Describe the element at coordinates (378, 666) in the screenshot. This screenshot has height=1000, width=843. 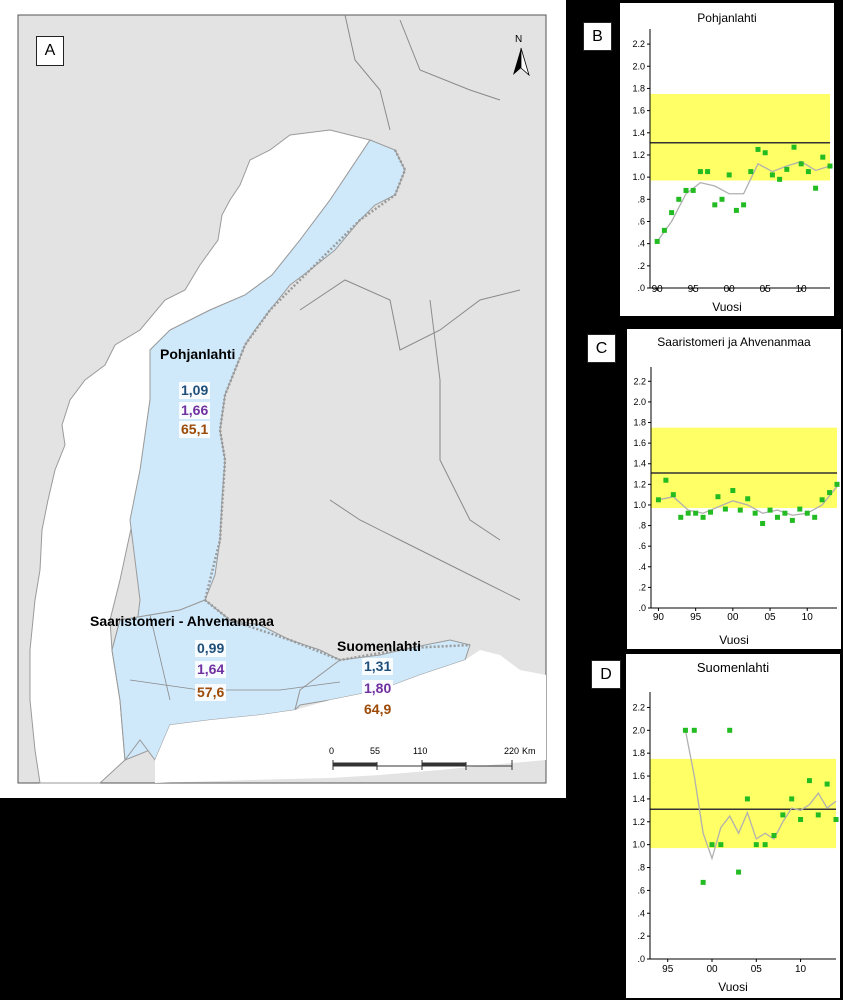
I see `suomenlahti-value-1: 1,31` at that location.